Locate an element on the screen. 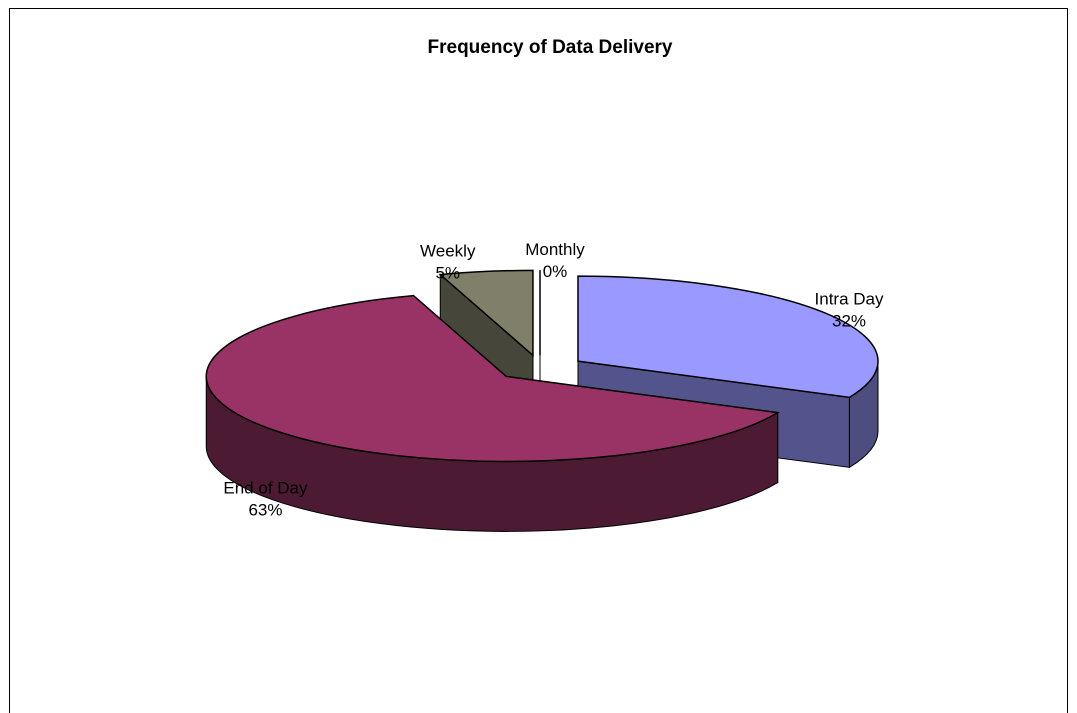 This screenshot has height=713, width=1077. slice-value-label: 32% is located at coordinates (849, 321).